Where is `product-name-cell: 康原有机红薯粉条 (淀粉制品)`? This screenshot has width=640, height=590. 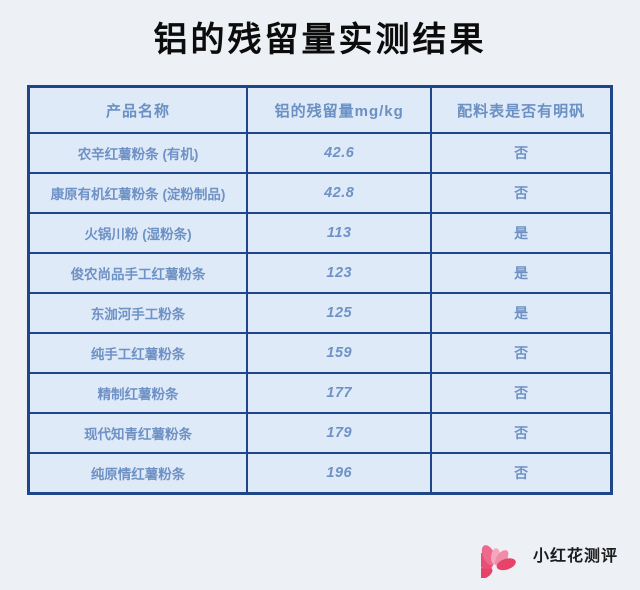
product-name-cell: 康原有机红薯粉条 (淀粉制品) is located at coordinates (138, 193).